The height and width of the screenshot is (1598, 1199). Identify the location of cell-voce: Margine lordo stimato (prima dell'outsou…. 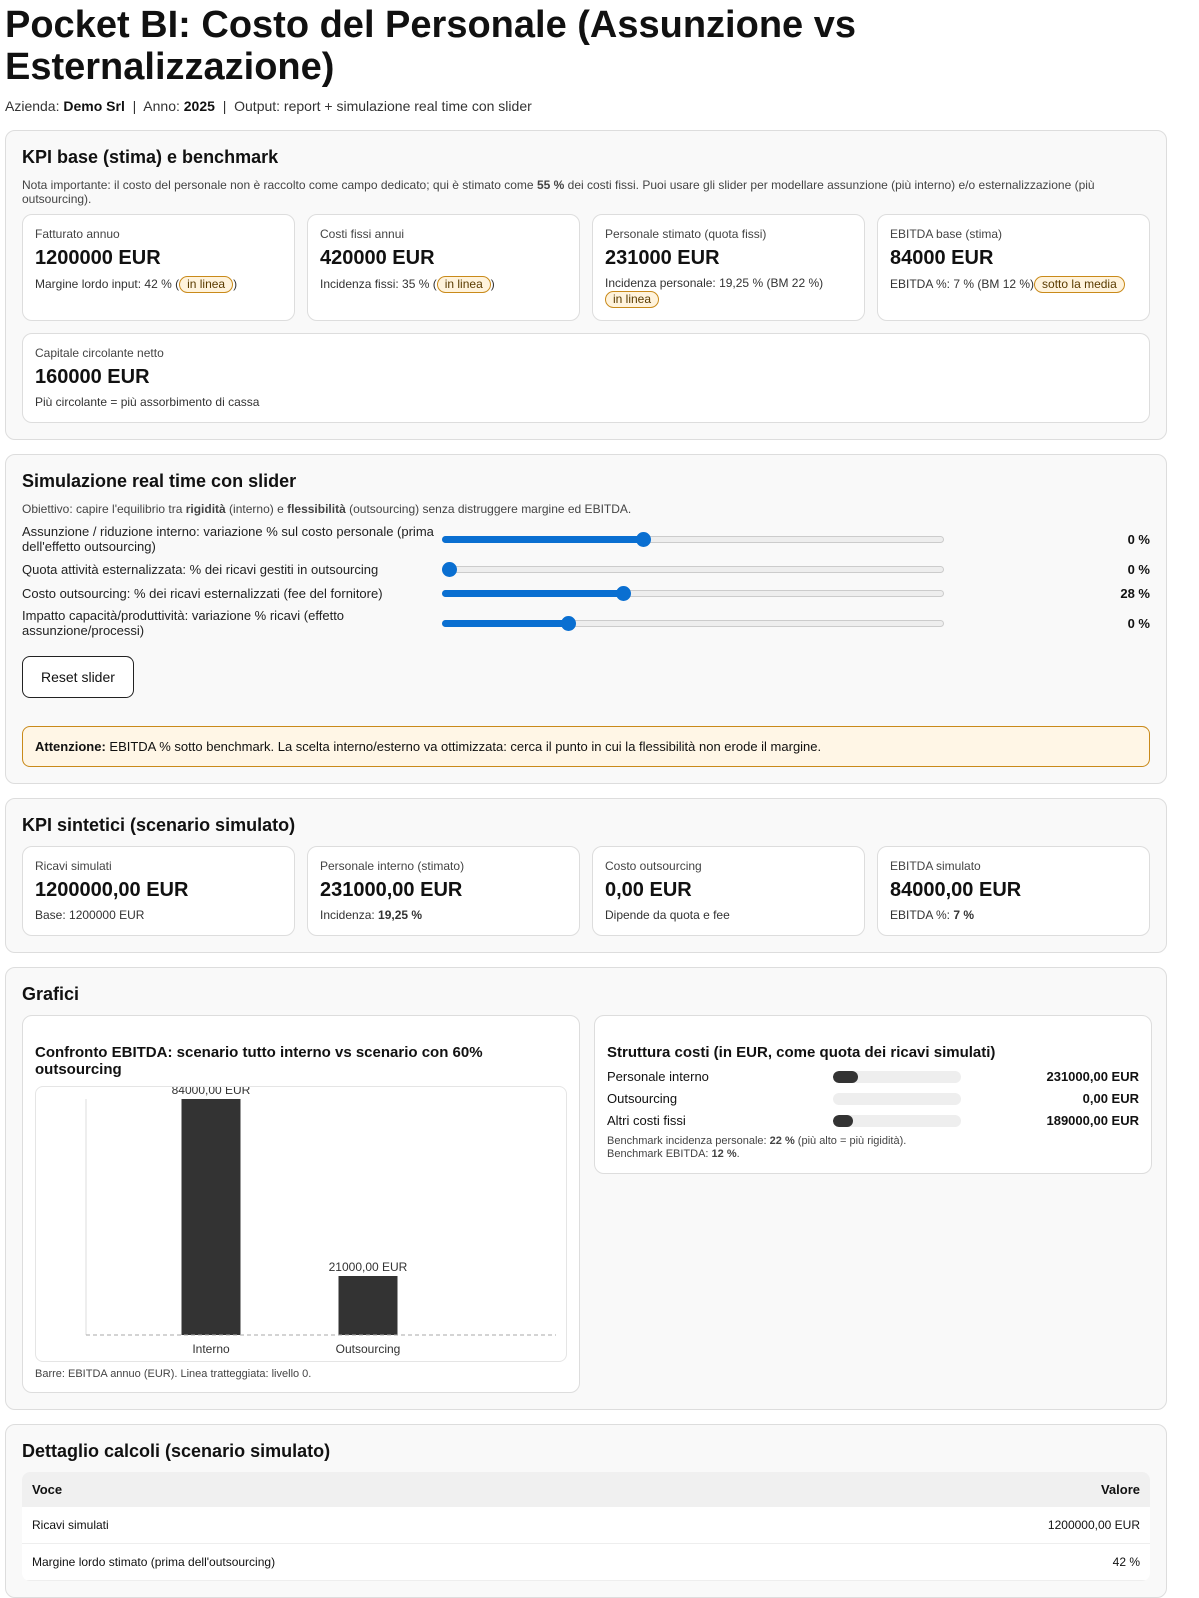
(417, 1562).